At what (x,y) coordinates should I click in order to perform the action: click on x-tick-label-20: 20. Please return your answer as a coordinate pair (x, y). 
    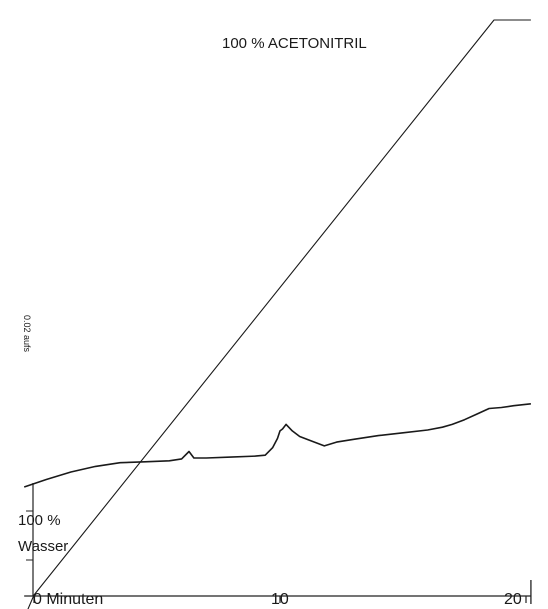
    Looking at the image, I should click on (513, 599).